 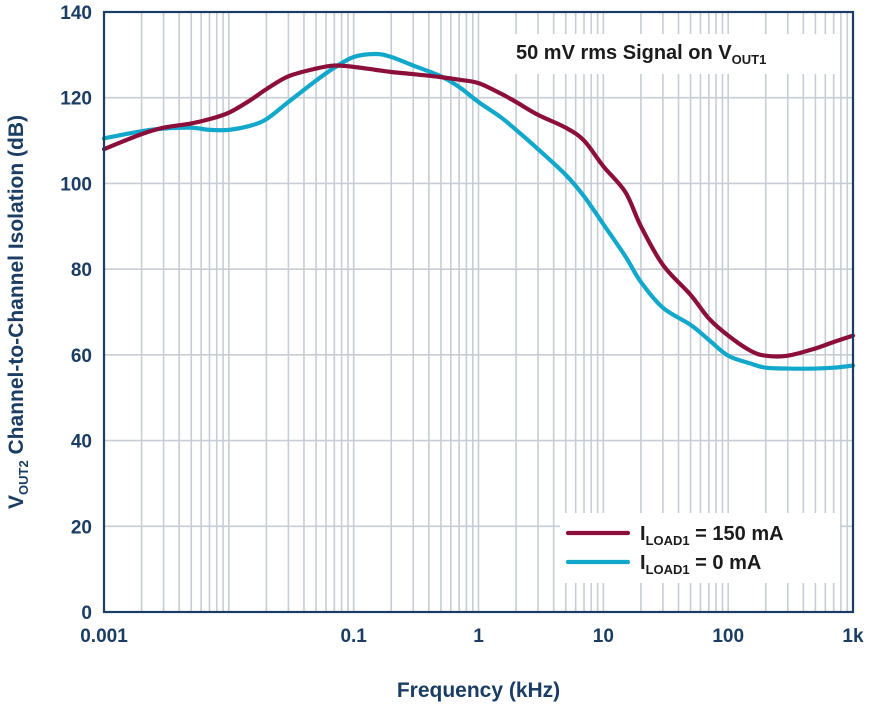 What do you see at coordinates (737, 534) in the screenshot?
I see `legend-label-post: = 150 mA` at bounding box center [737, 534].